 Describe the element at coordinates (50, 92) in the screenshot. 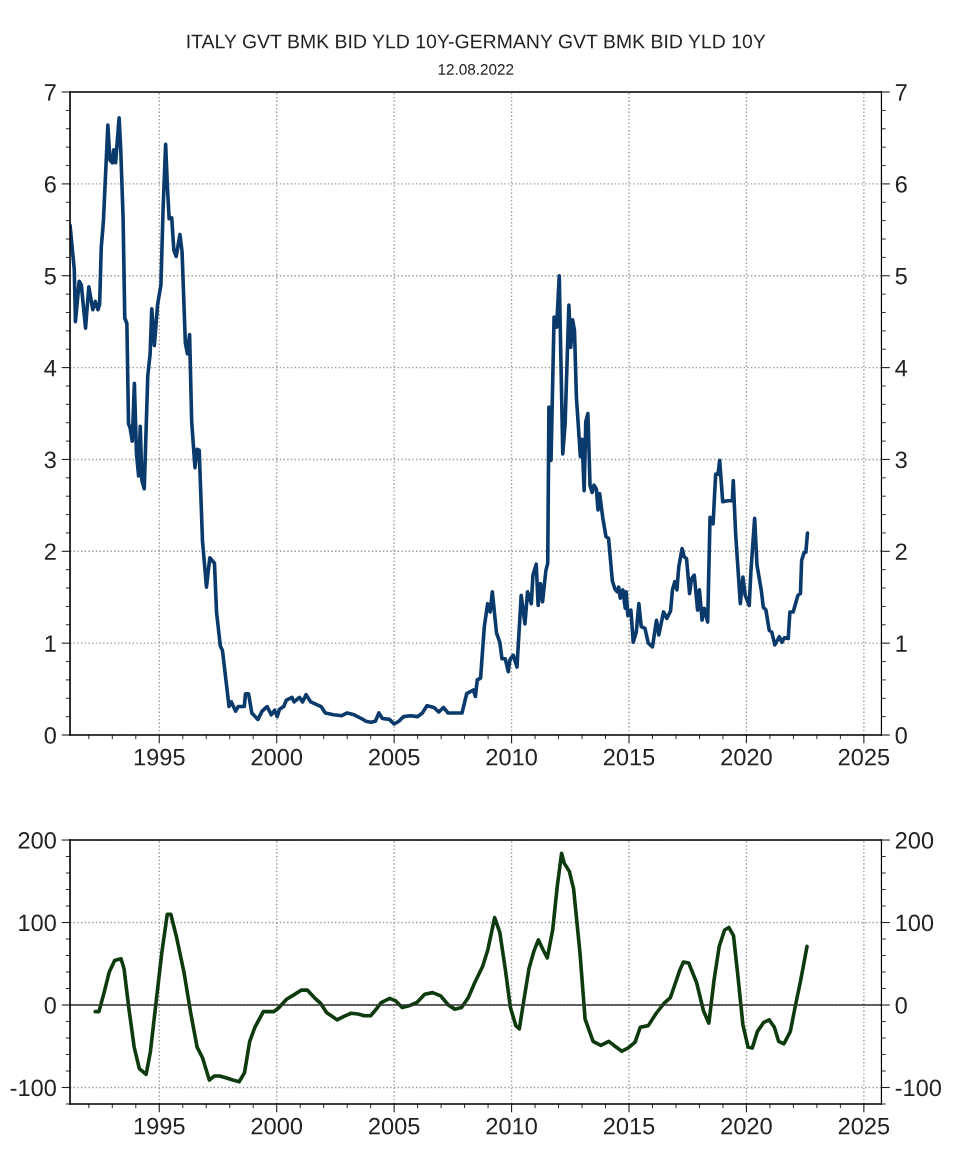

I see `y-tick-label: 7` at that location.